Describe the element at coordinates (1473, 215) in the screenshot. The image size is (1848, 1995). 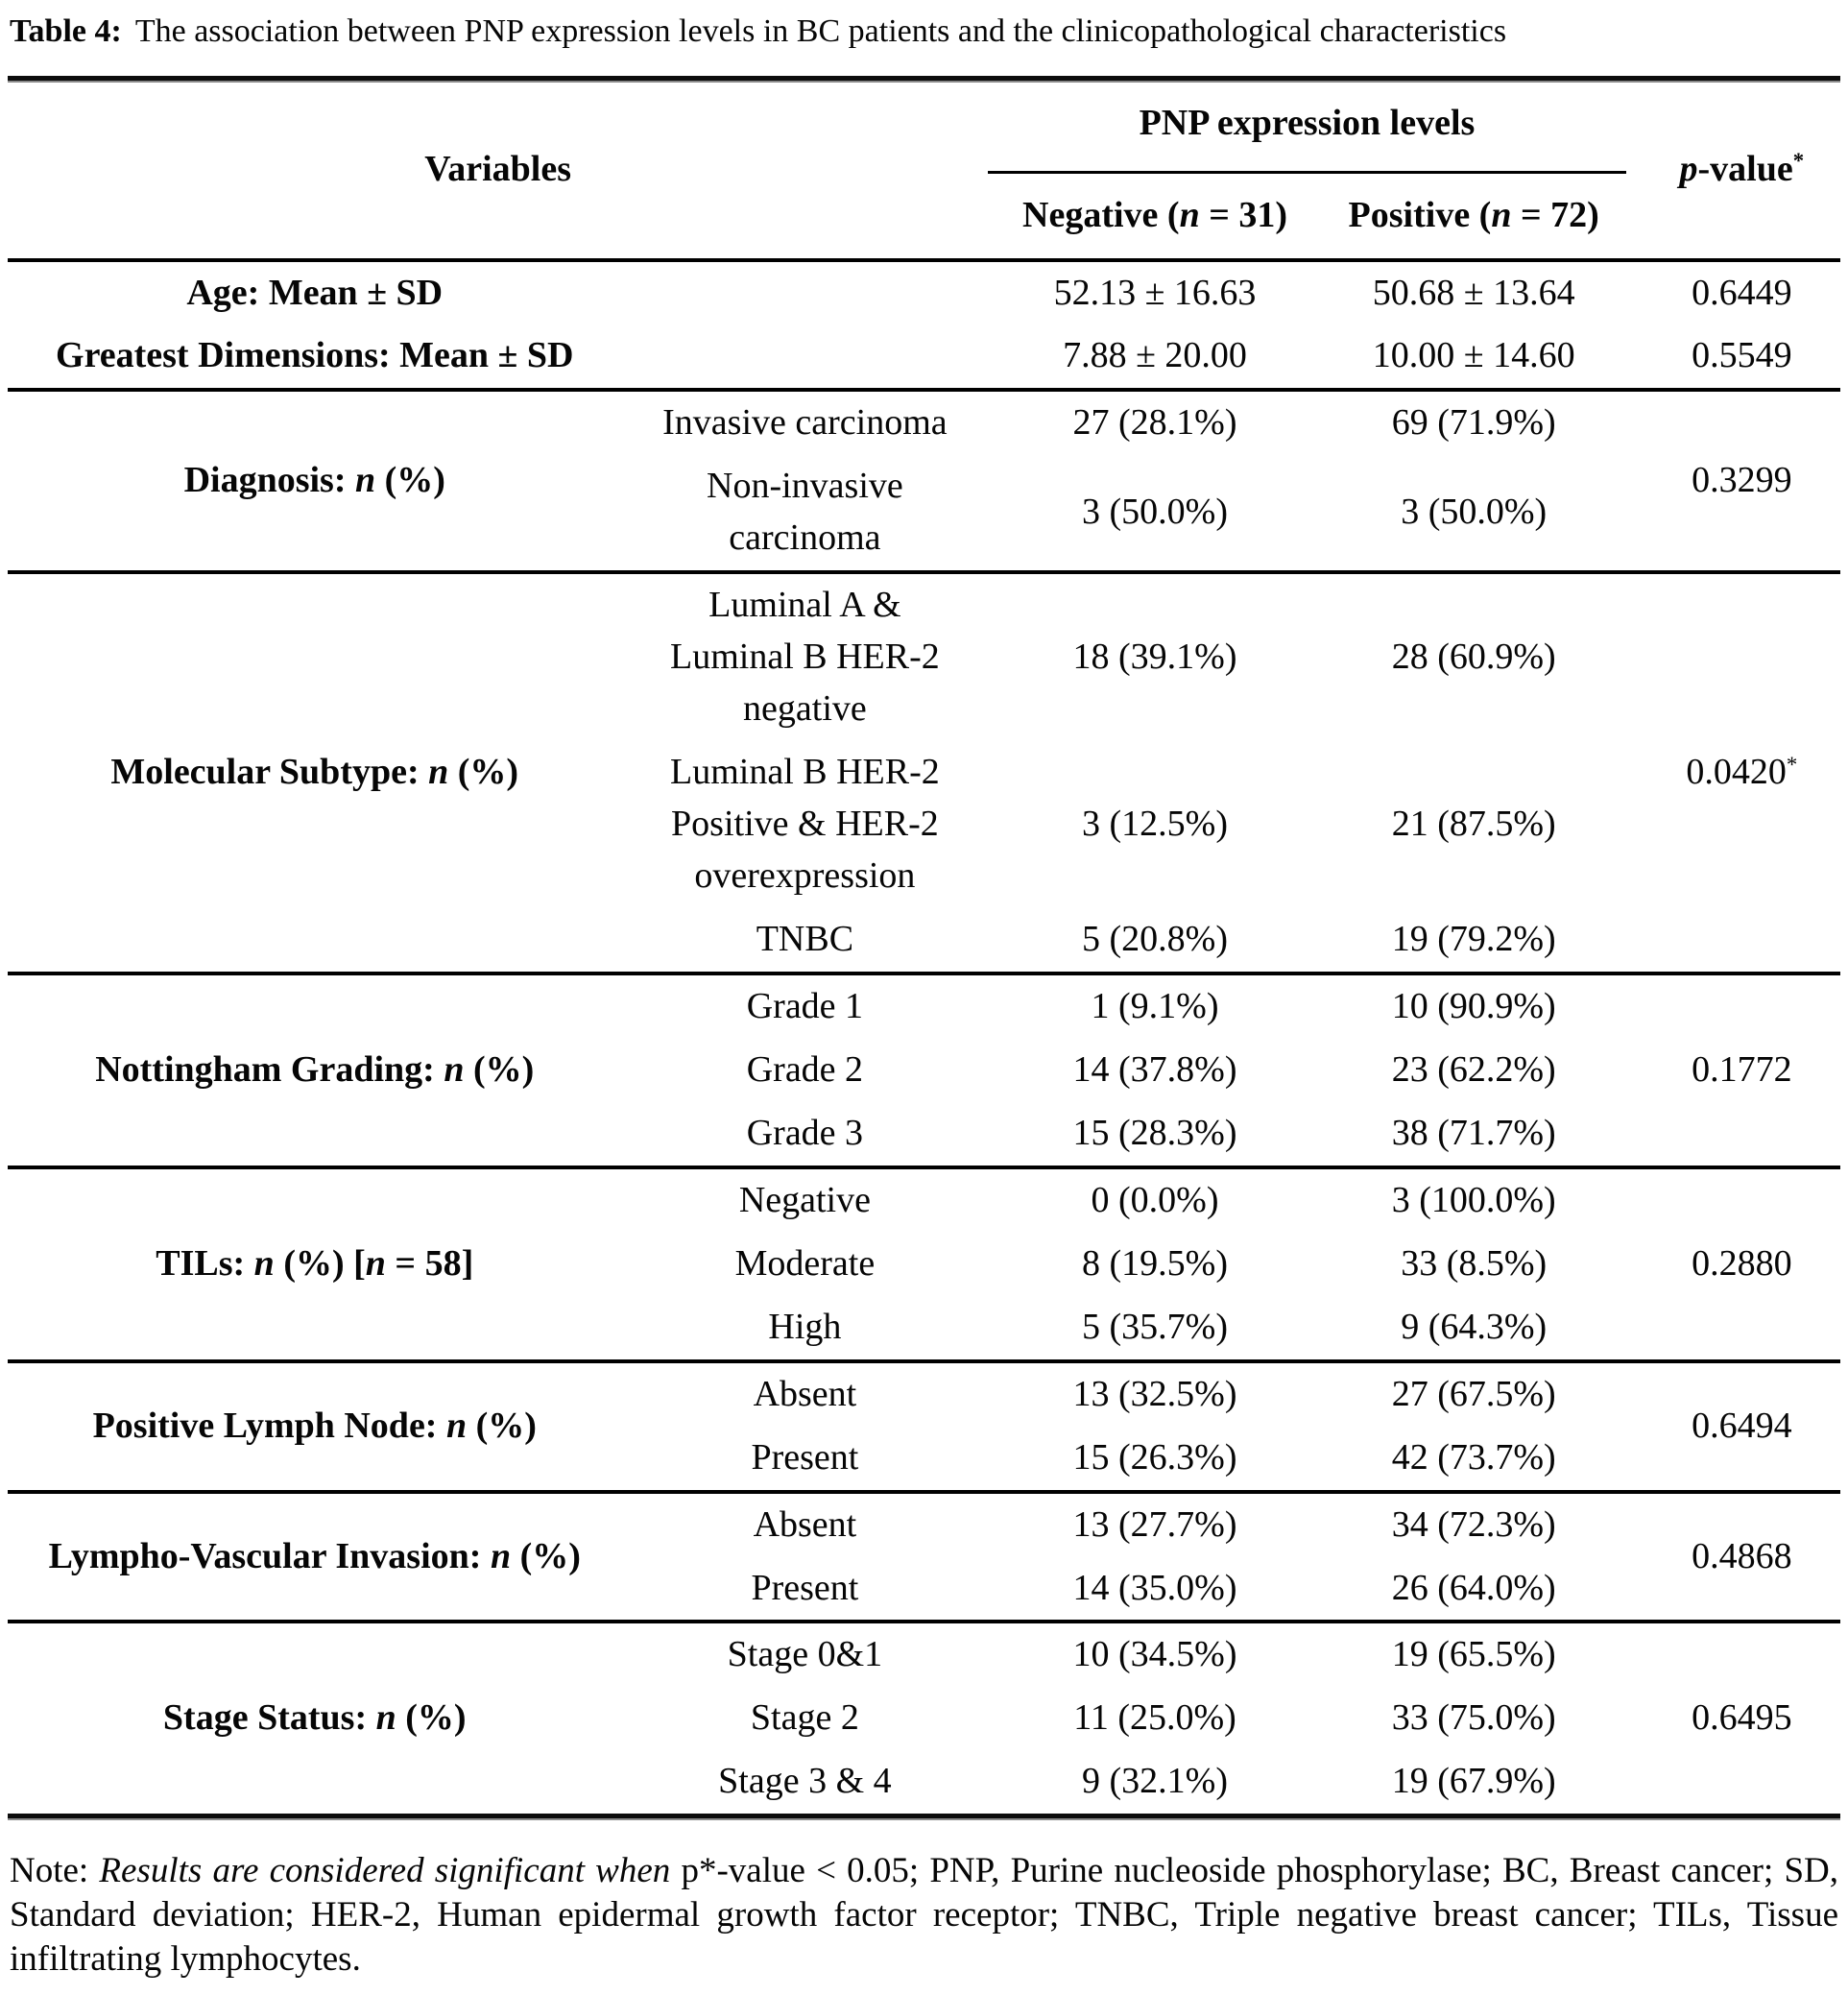
I see `col-header-positive: Positive (n = 72)` at that location.